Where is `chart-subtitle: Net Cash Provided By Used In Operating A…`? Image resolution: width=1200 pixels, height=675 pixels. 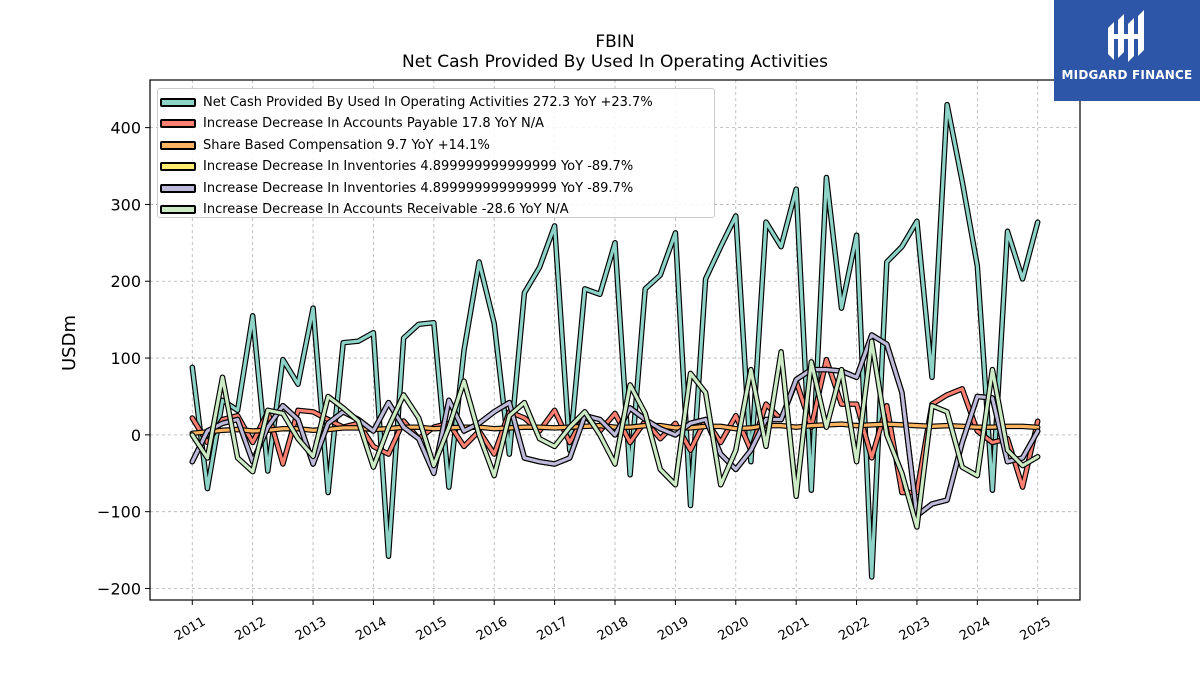 chart-subtitle: Net Cash Provided By Used In Operating A… is located at coordinates (615, 62).